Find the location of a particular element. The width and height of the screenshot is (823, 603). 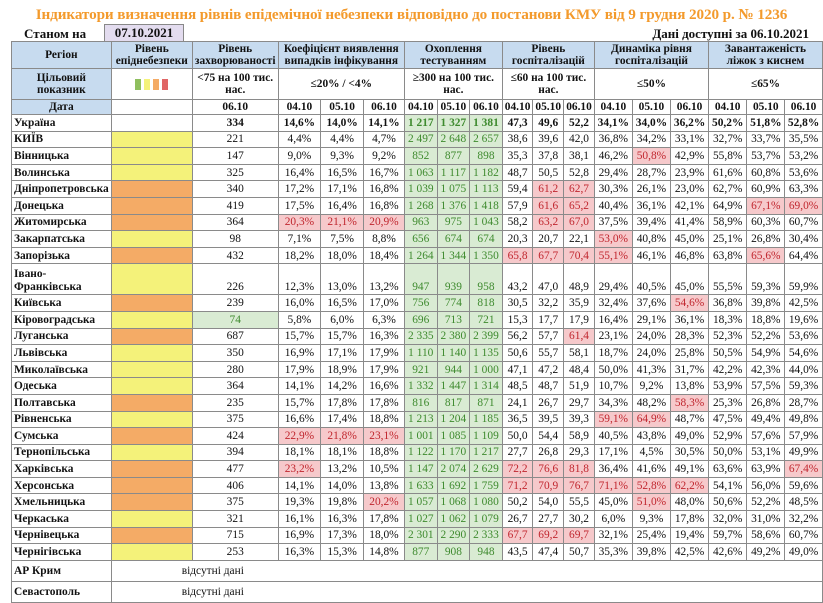

testing-cell: 1 085 is located at coordinates (453, 436).